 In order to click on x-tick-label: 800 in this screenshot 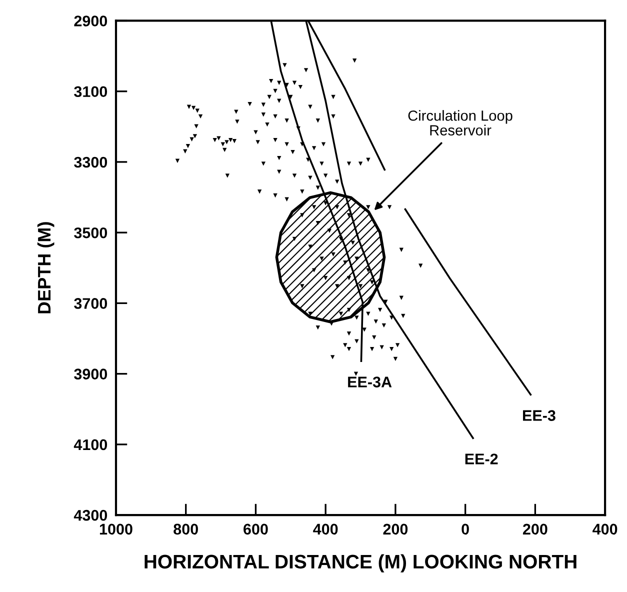, I will do `click(186, 529)`.